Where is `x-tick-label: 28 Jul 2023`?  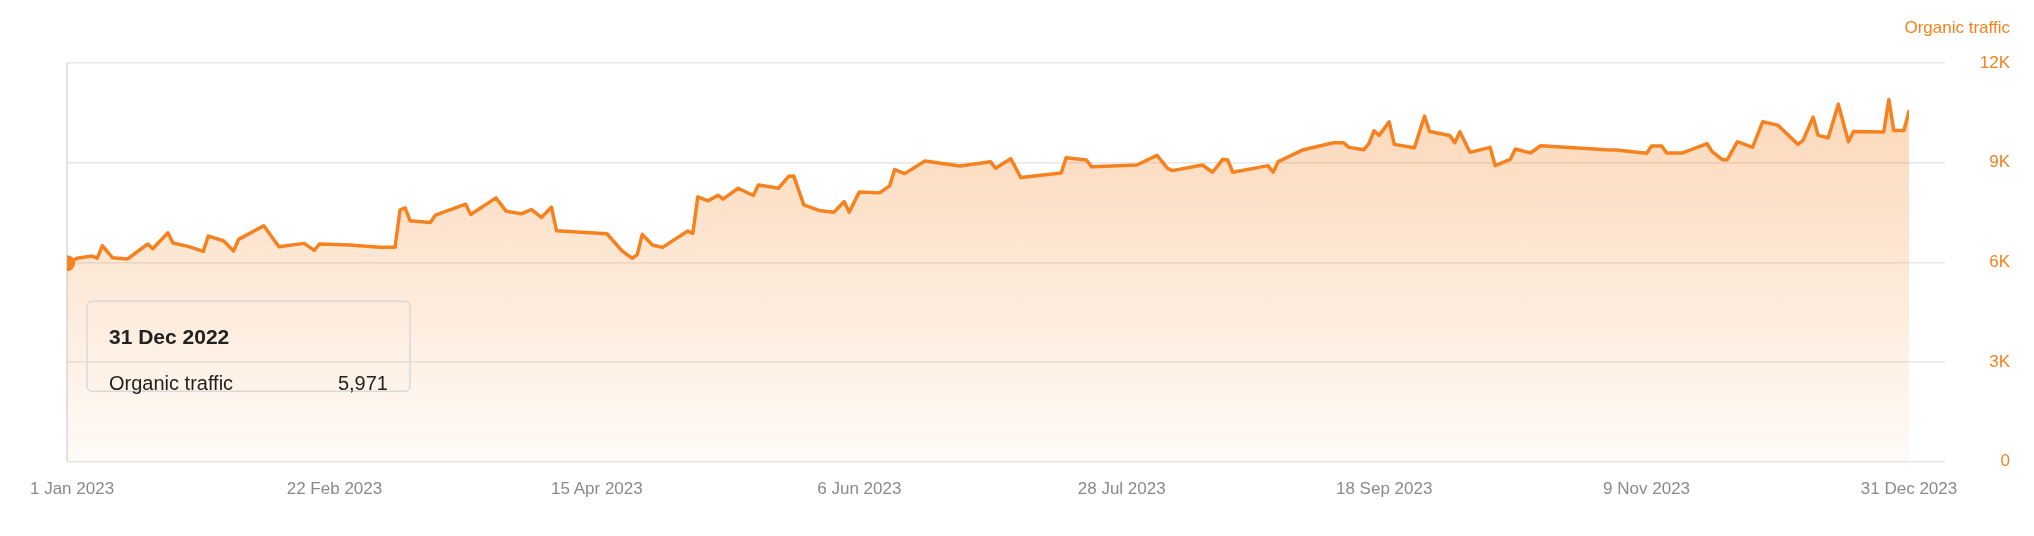
x-tick-label: 28 Jul 2023 is located at coordinates (1121, 489).